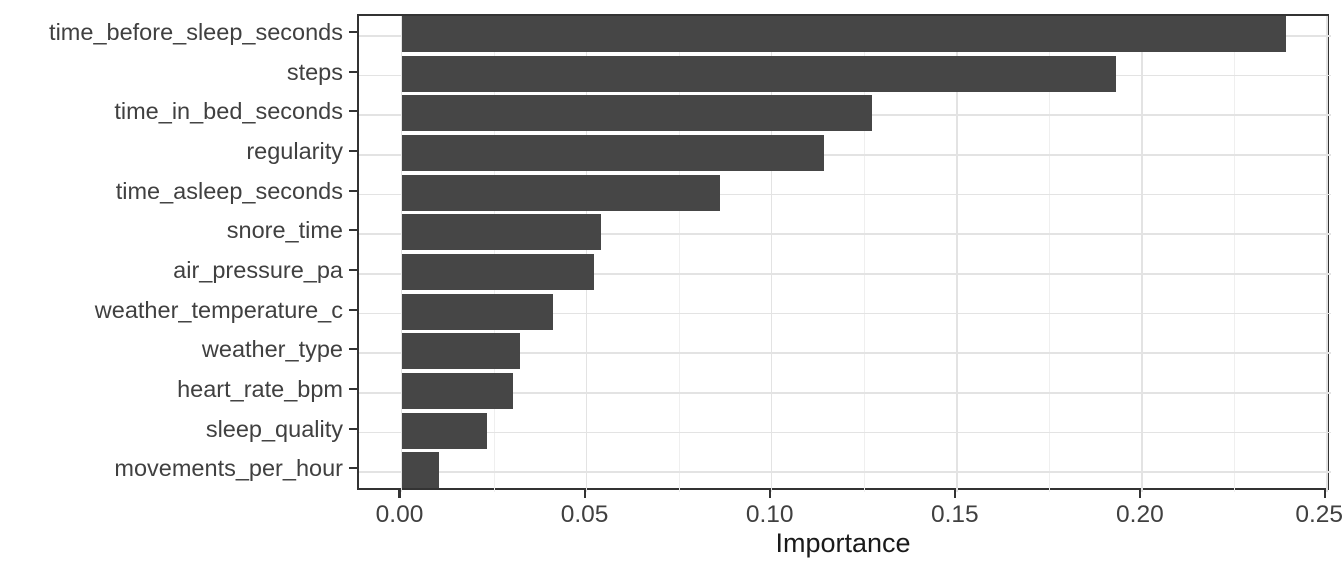  What do you see at coordinates (497, 271) in the screenshot?
I see `bar-air_pressure_pa` at bounding box center [497, 271].